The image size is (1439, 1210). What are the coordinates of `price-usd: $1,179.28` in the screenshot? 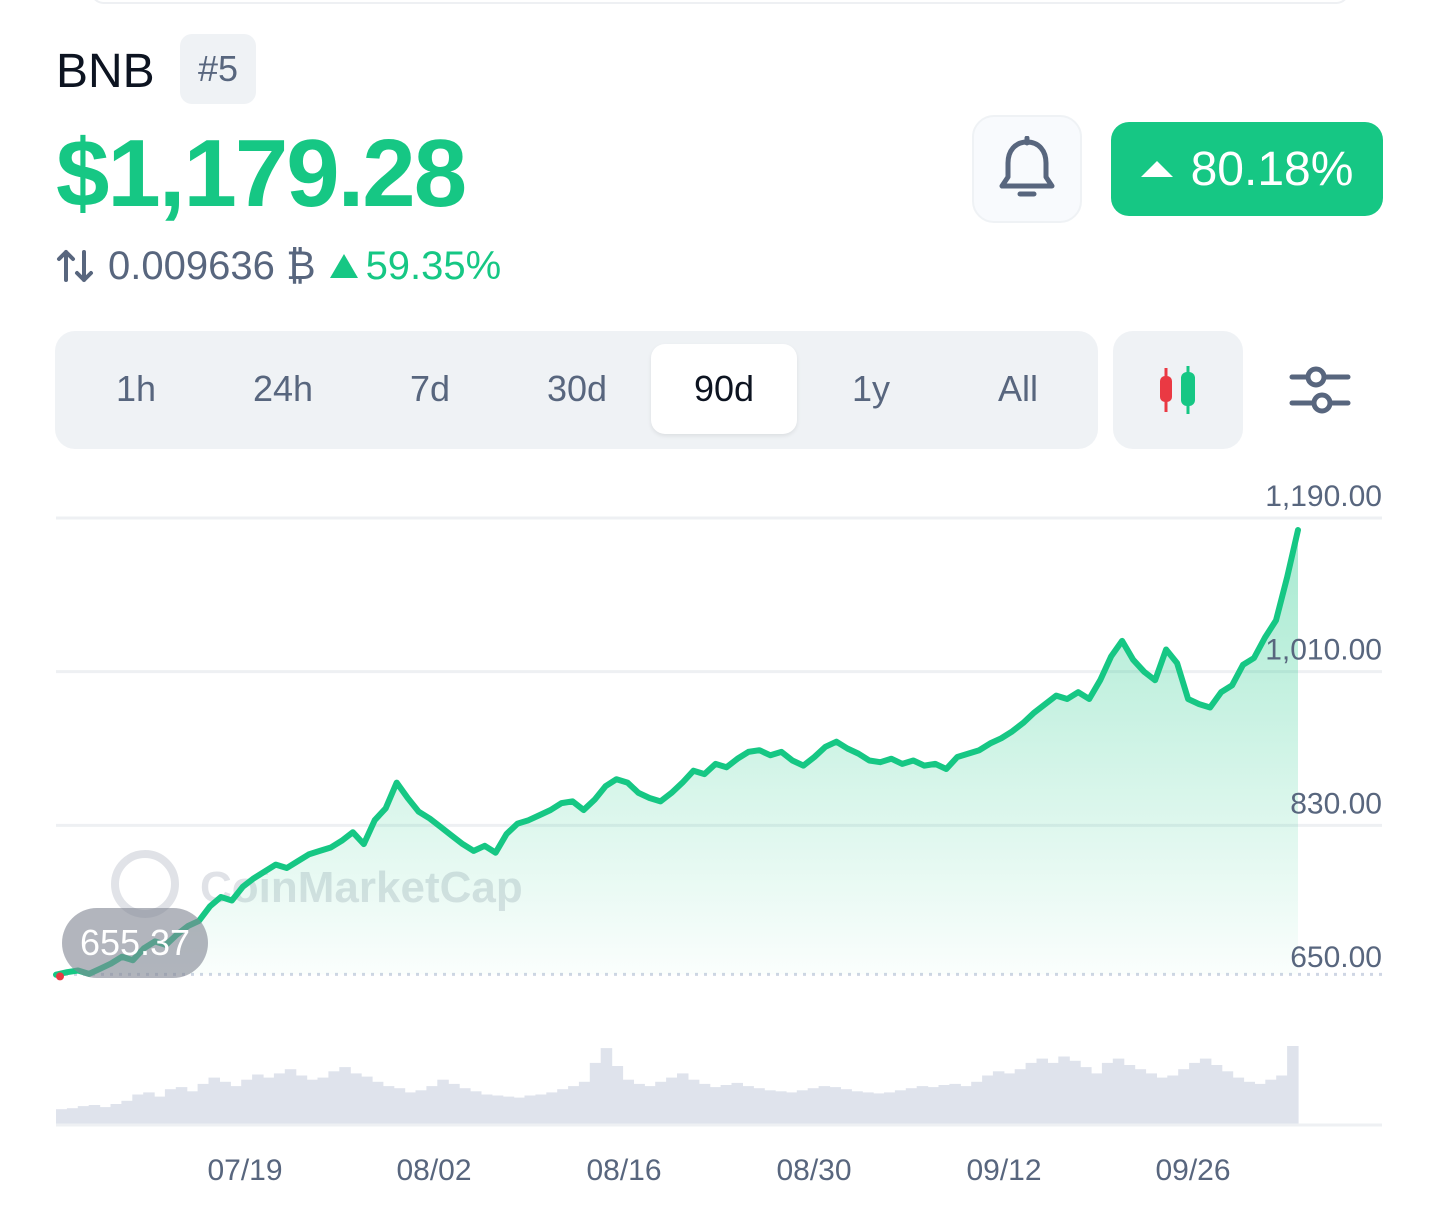 It's located at (261, 173).